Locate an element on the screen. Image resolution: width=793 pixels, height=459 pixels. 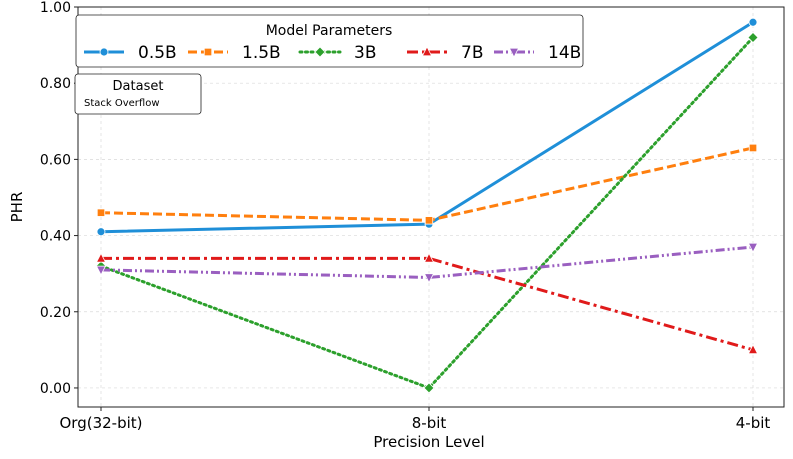
legend-label-14B: 14B is located at coordinates (564, 53).